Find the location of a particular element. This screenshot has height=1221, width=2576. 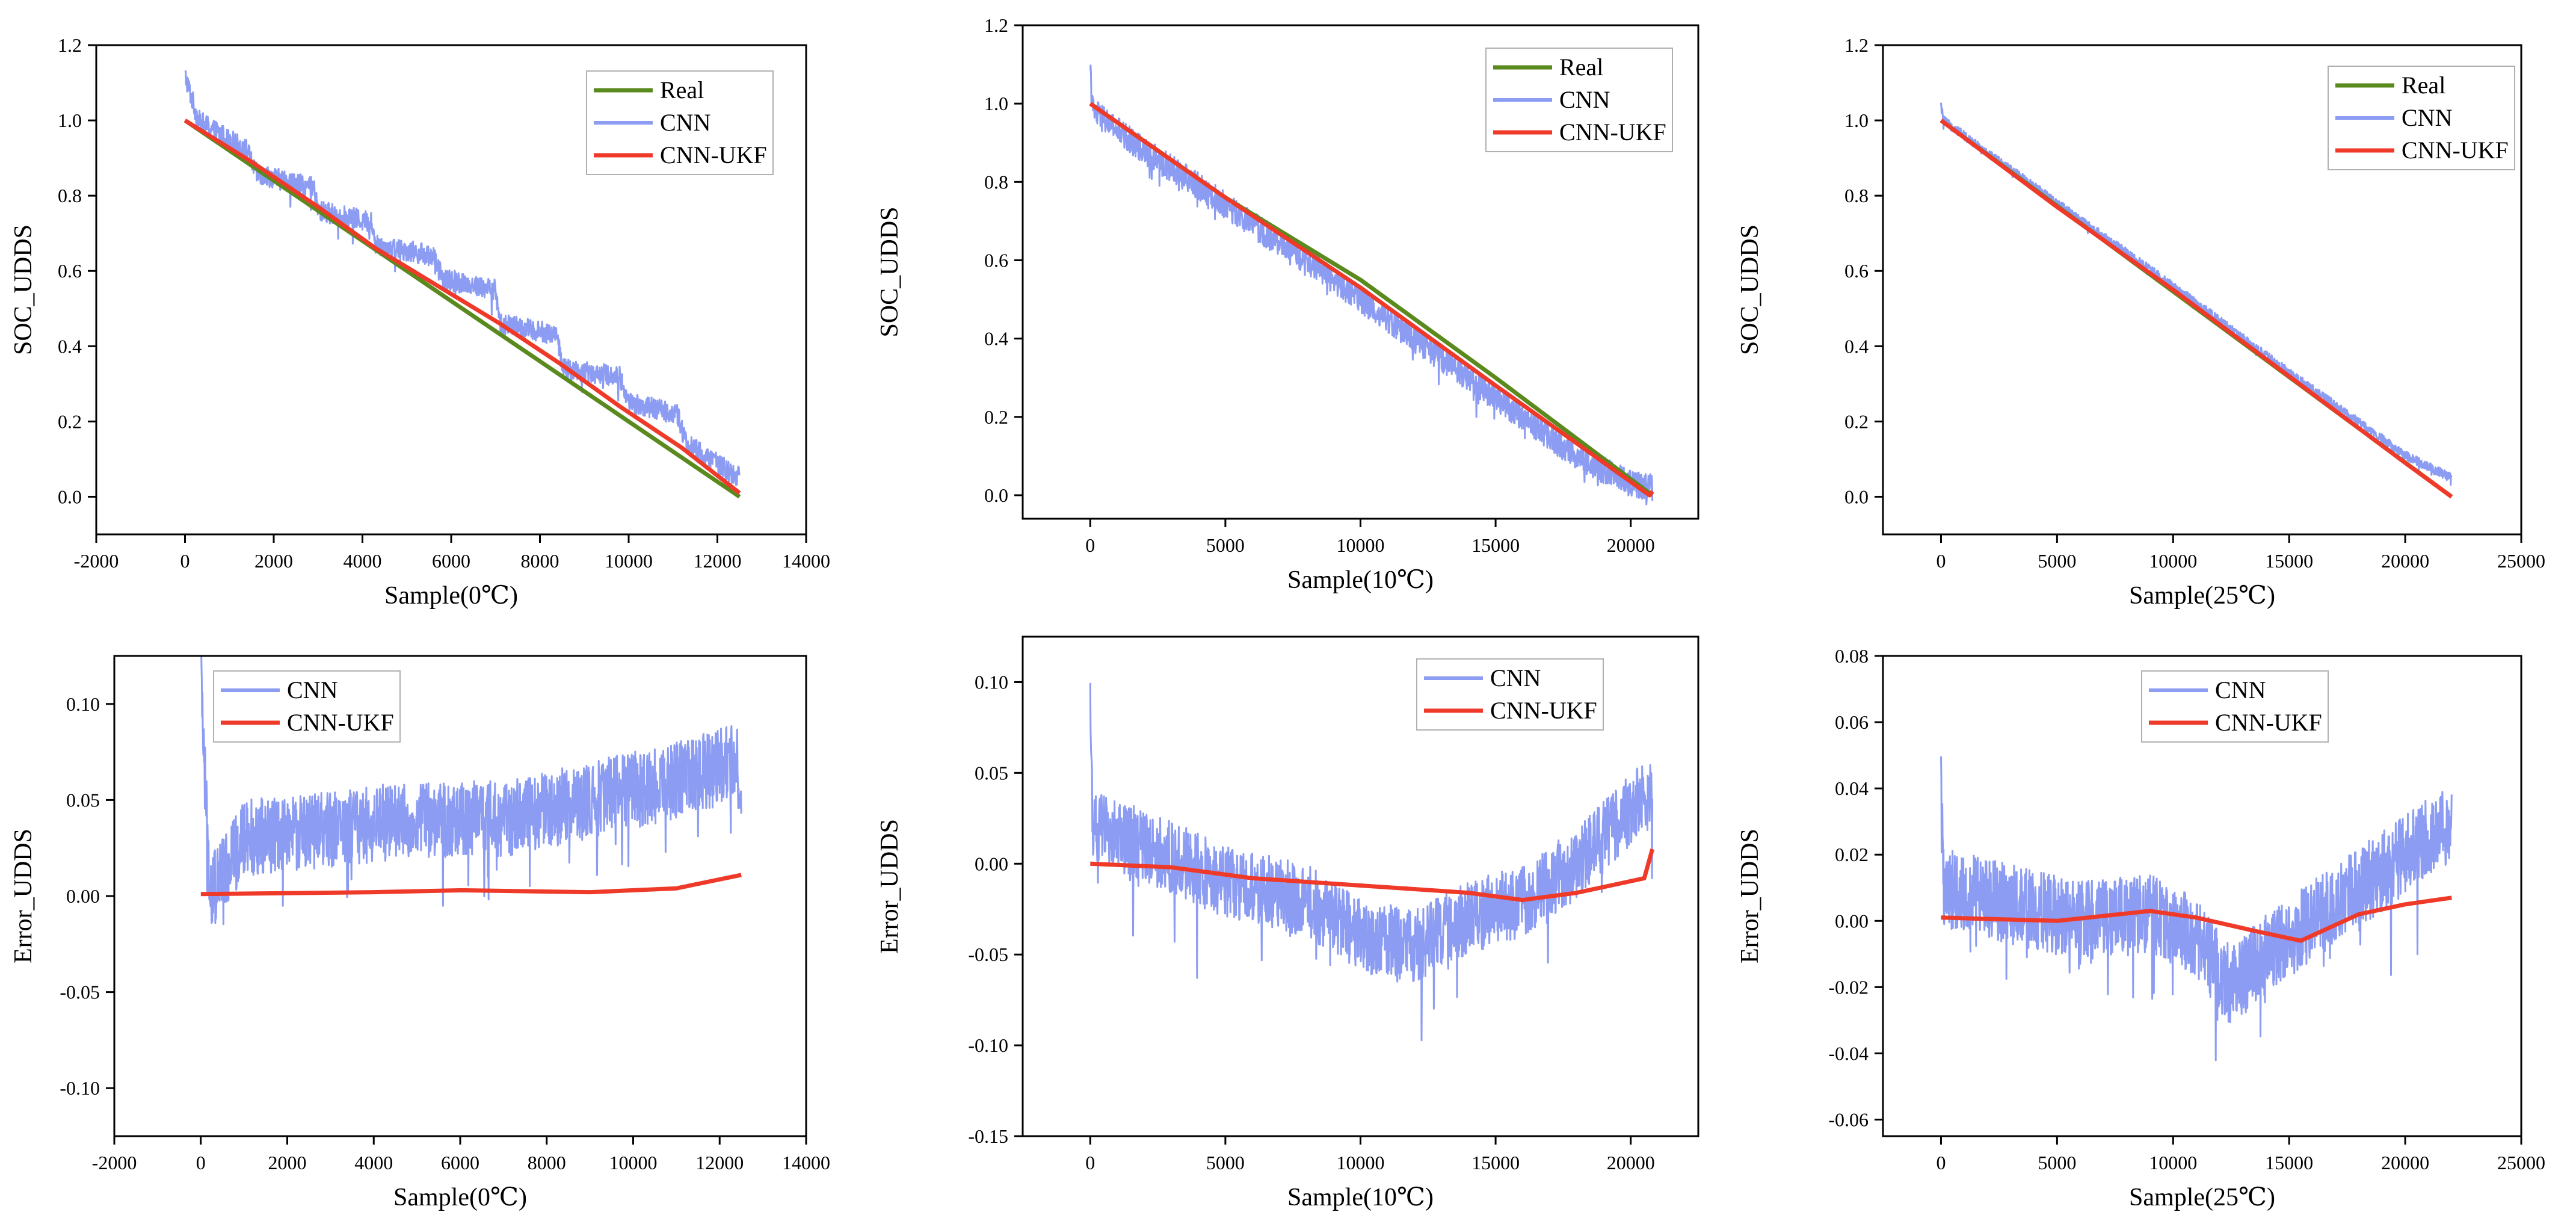

y-tick-label: -0.02 is located at coordinates (1848, 987).